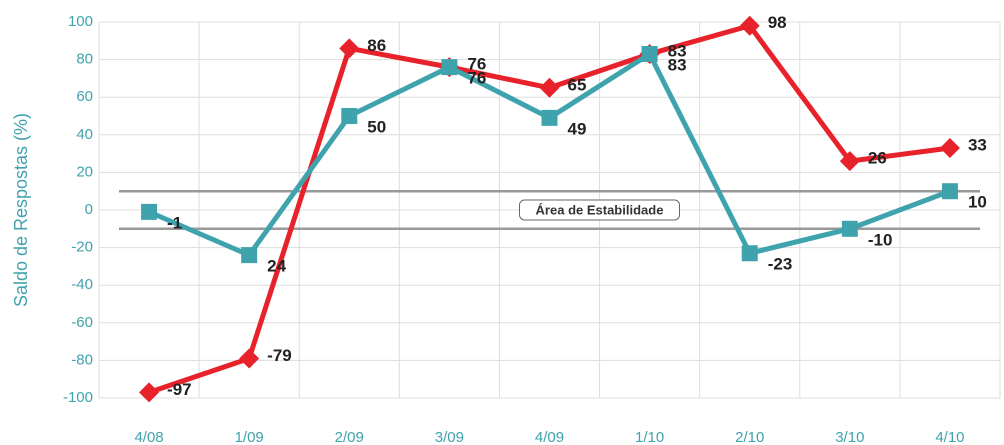 The width and height of the screenshot is (1004, 445). I want to click on y-axis-label: Saldo de Respostas (%), so click(21, 210).